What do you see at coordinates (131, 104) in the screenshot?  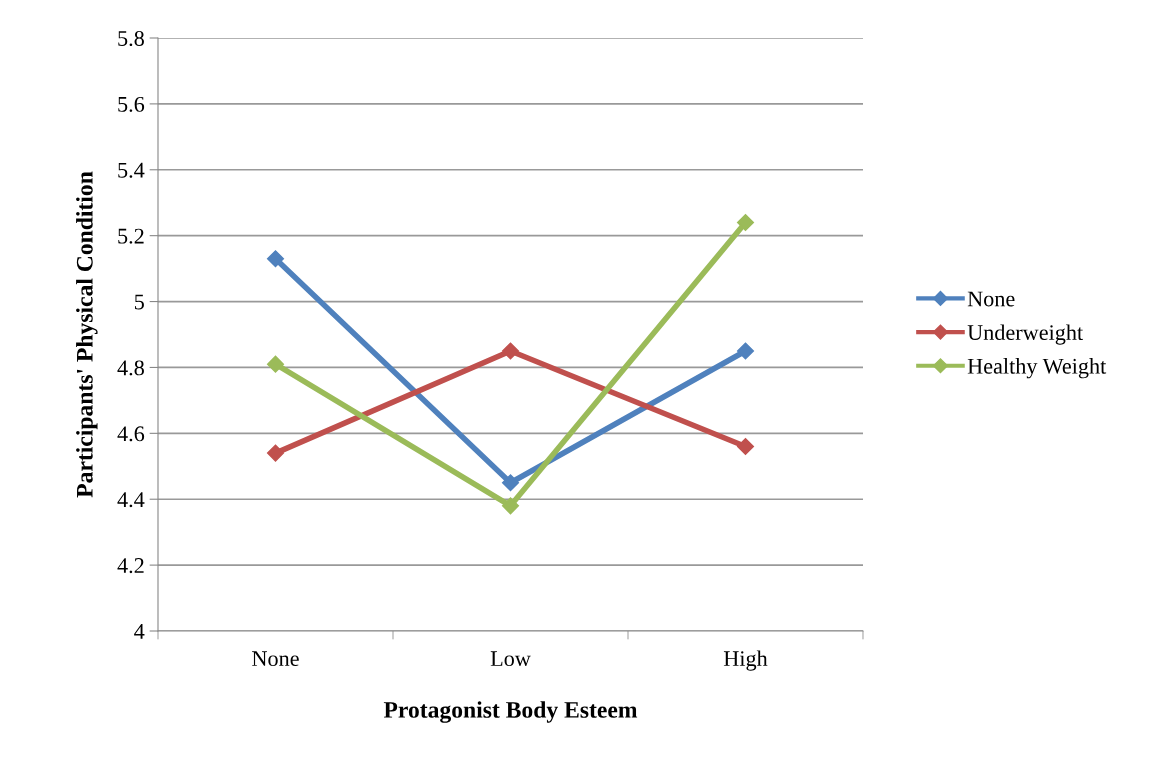 I see `y-tick-label: 5.6` at bounding box center [131, 104].